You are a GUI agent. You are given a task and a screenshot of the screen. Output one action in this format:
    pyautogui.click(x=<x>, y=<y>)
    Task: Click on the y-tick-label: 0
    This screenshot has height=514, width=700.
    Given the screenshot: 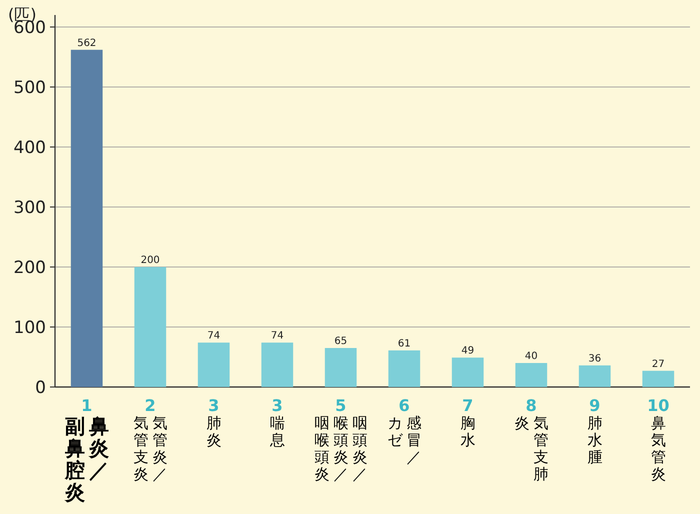 What is the action you would take?
    pyautogui.click(x=40, y=388)
    